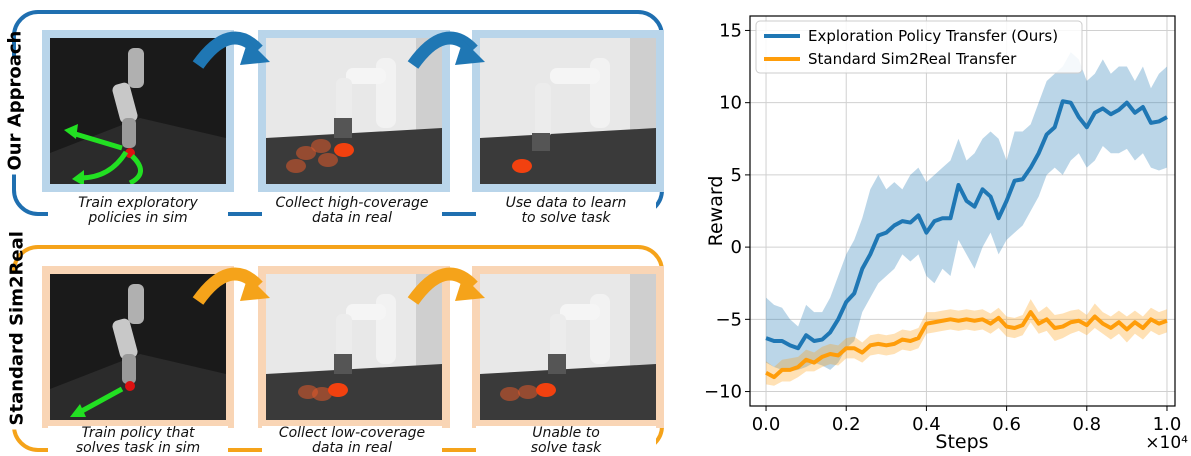 The image size is (1191, 456). What do you see at coordinates (566, 448) in the screenshot?
I see `caption-line: solve task` at bounding box center [566, 448].